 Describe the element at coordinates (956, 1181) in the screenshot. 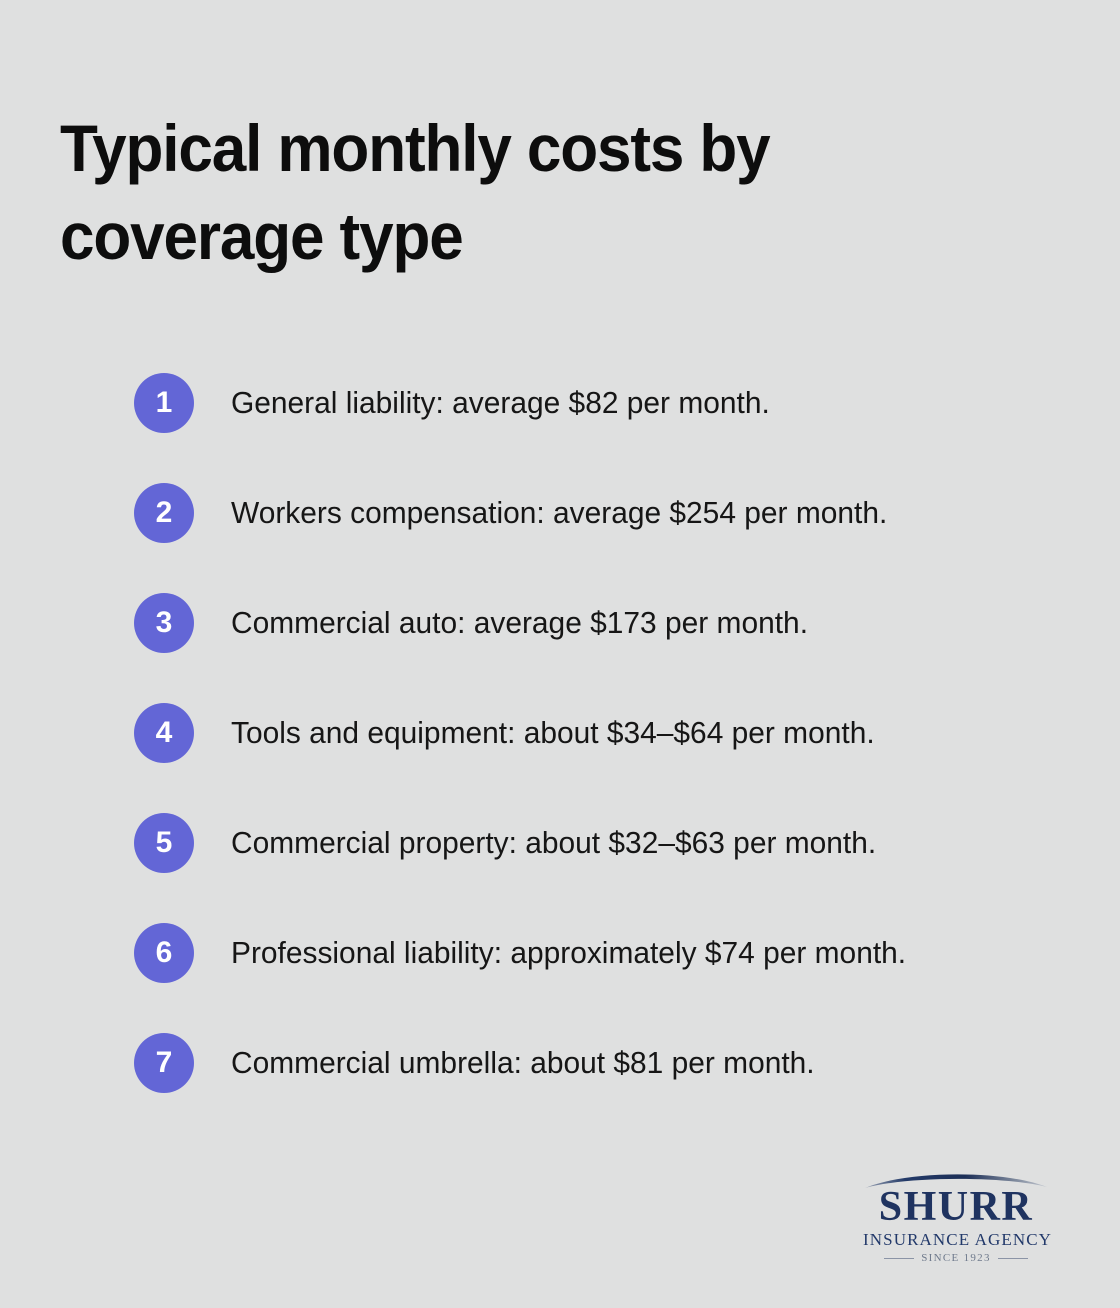

I see `logo-swoosh-icon` at that location.